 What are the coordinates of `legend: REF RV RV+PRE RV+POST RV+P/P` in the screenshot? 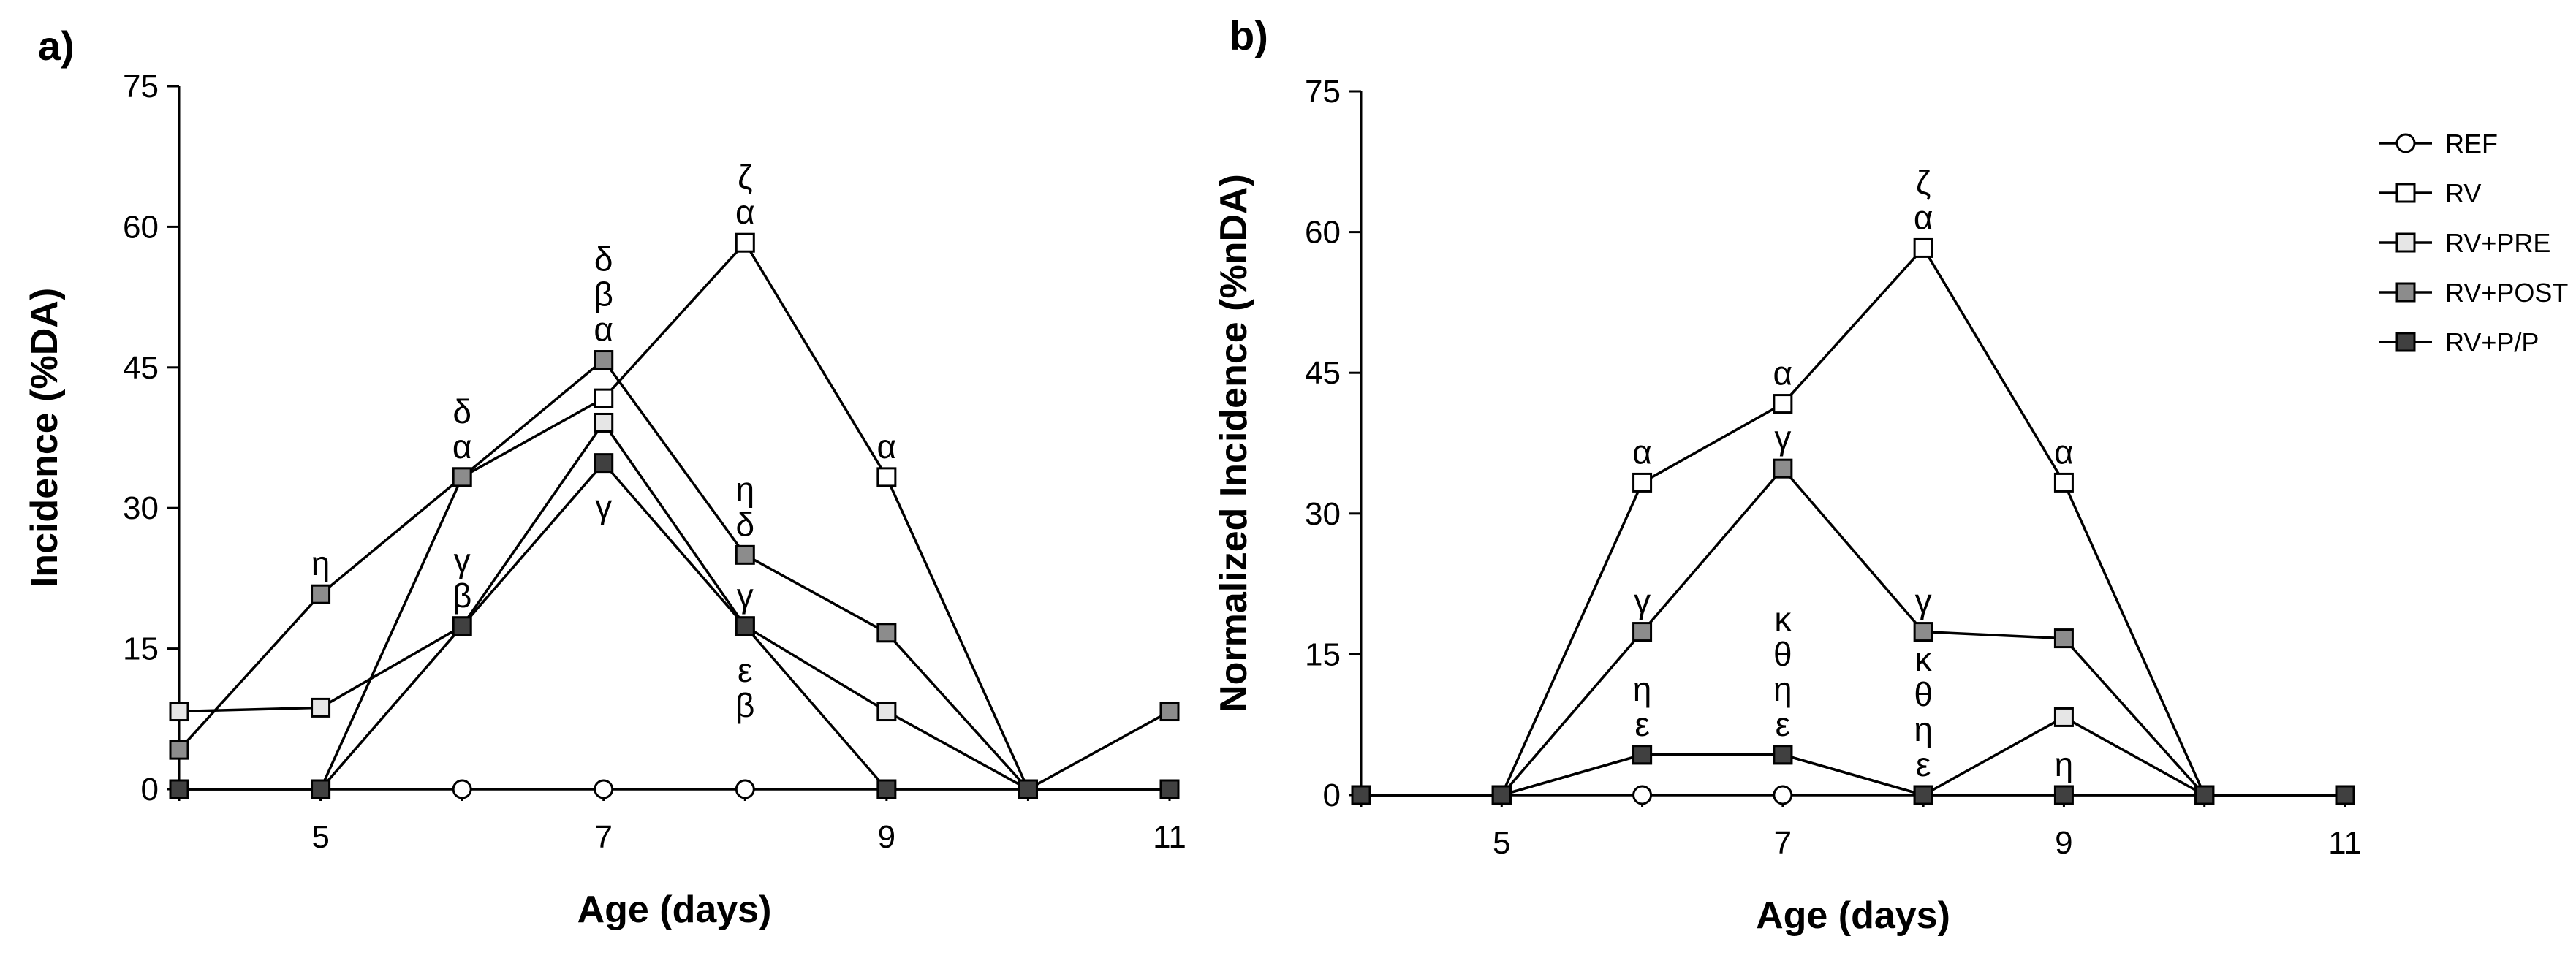 It's located at (2473, 243).